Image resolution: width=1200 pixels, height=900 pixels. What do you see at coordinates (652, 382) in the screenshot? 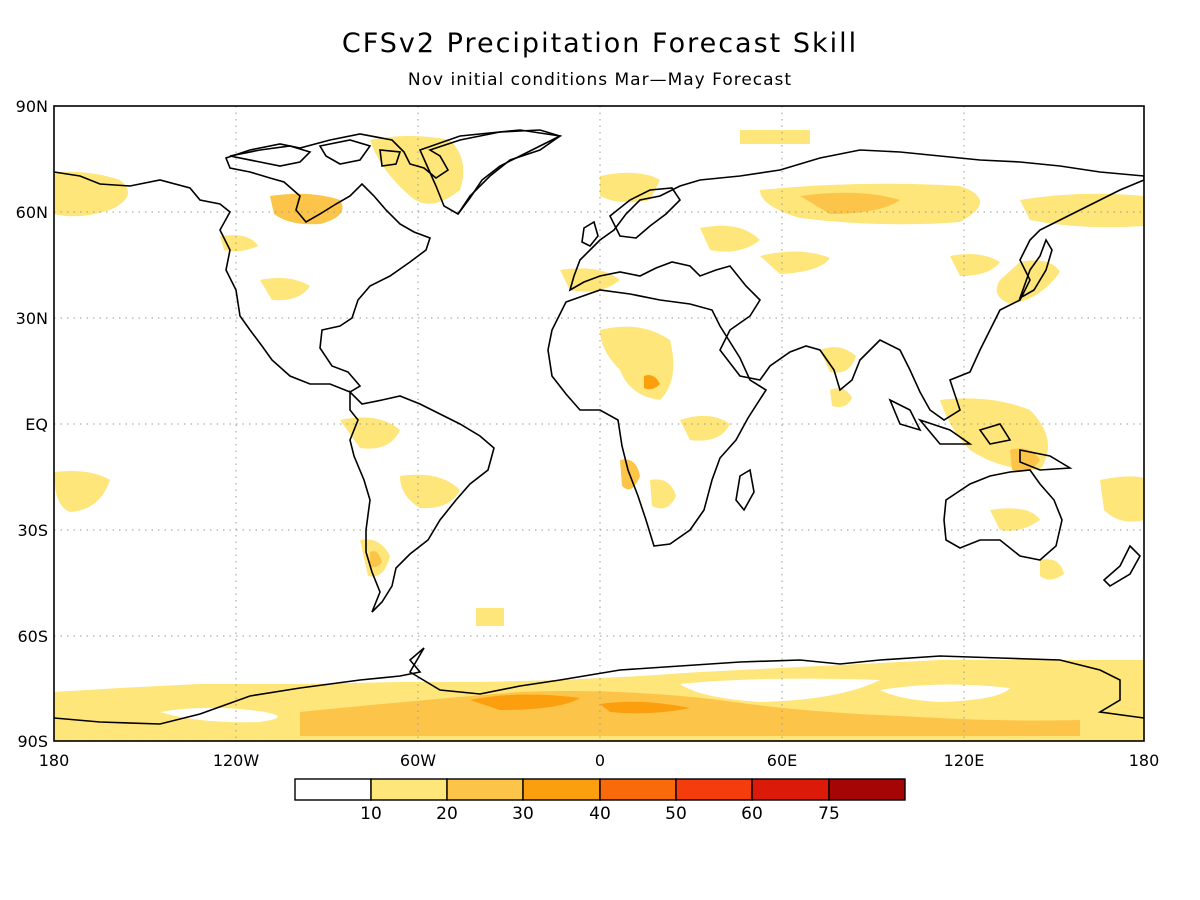
I see `skill-area-sahel` at bounding box center [652, 382].